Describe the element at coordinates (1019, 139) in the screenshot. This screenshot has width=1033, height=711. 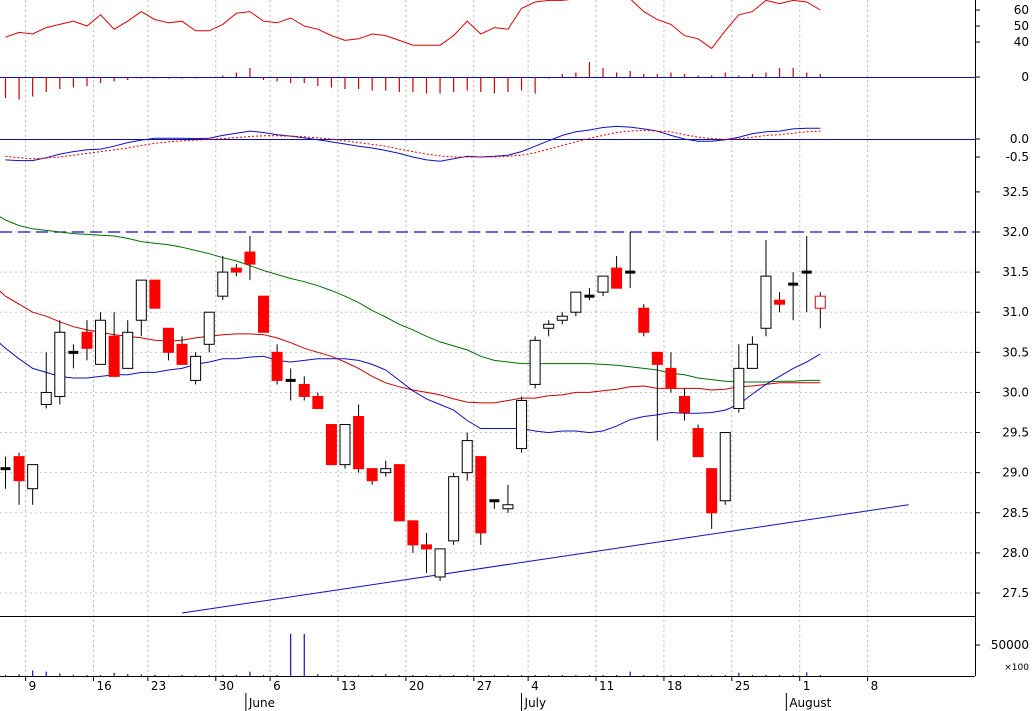
I see `y-tick-label: 0.0` at that location.